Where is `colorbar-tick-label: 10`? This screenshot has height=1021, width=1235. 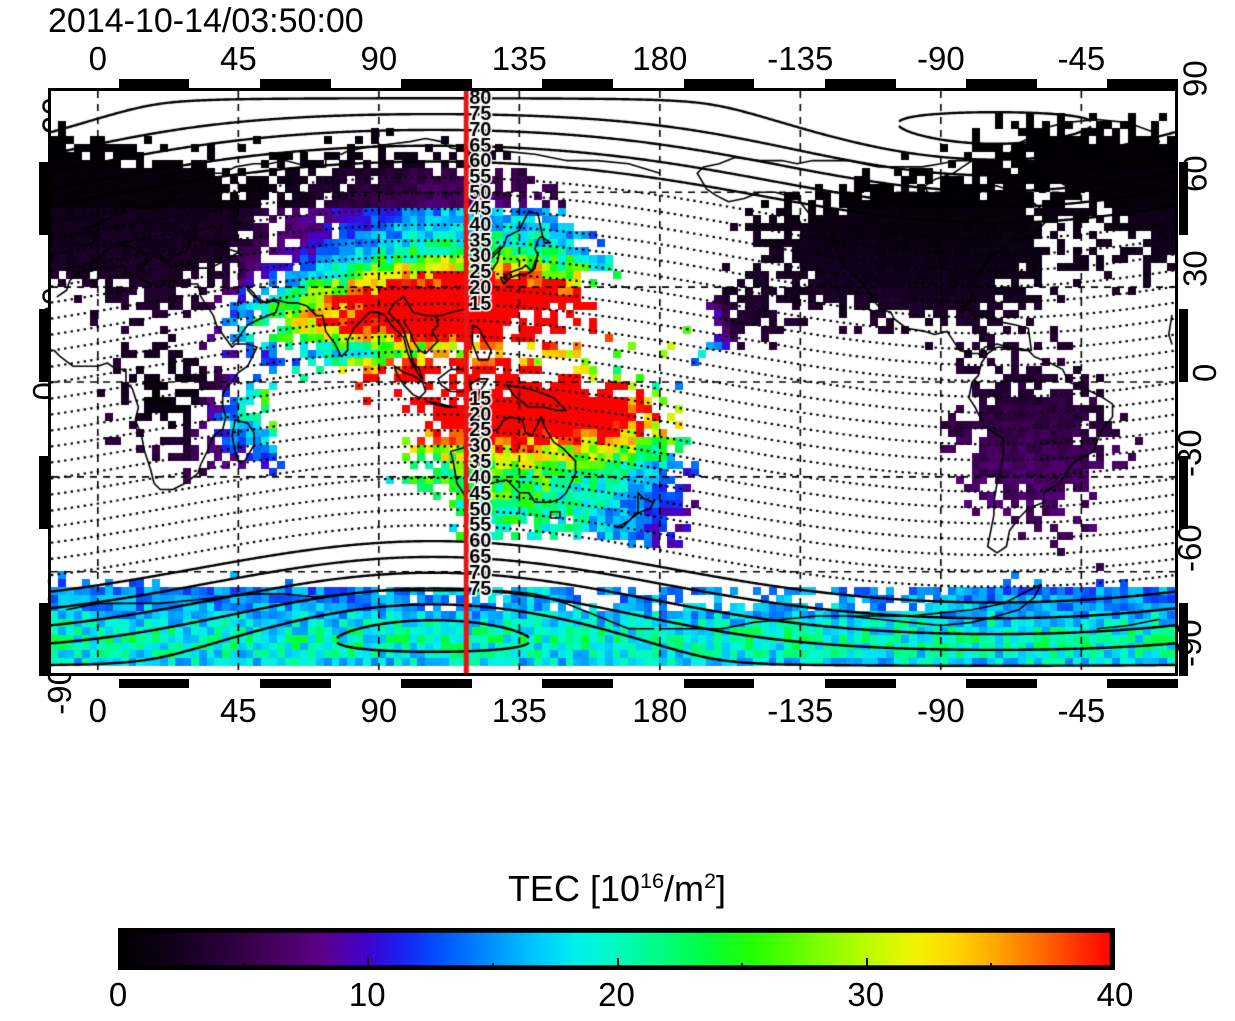
colorbar-tick-label: 10 is located at coordinates (367, 994).